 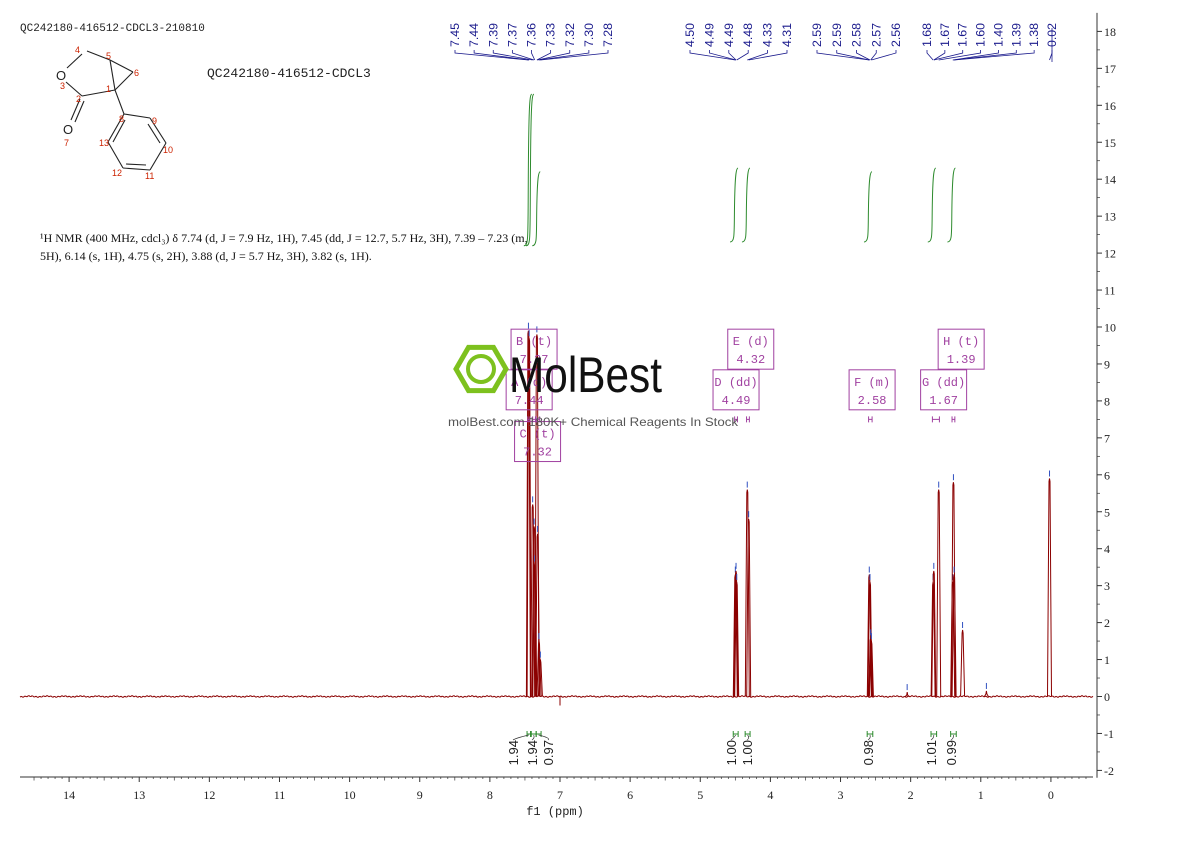 I want to click on peak-label: 1.67, so click(x=945, y=35).